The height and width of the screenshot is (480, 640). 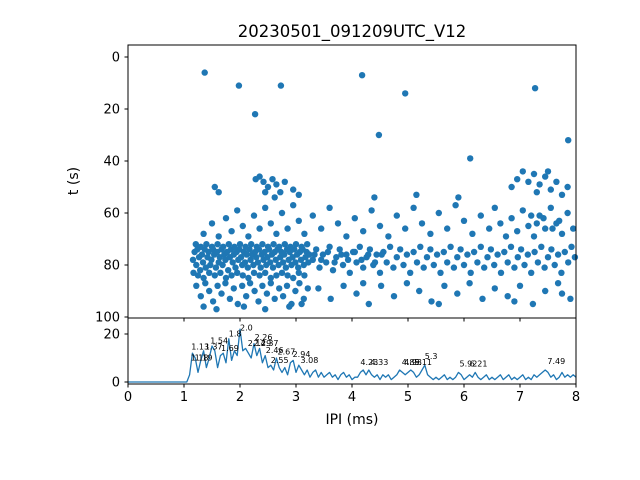 What do you see at coordinates (380, 362) in the screenshot?
I see `svg-text: 4.33` at bounding box center [380, 362].